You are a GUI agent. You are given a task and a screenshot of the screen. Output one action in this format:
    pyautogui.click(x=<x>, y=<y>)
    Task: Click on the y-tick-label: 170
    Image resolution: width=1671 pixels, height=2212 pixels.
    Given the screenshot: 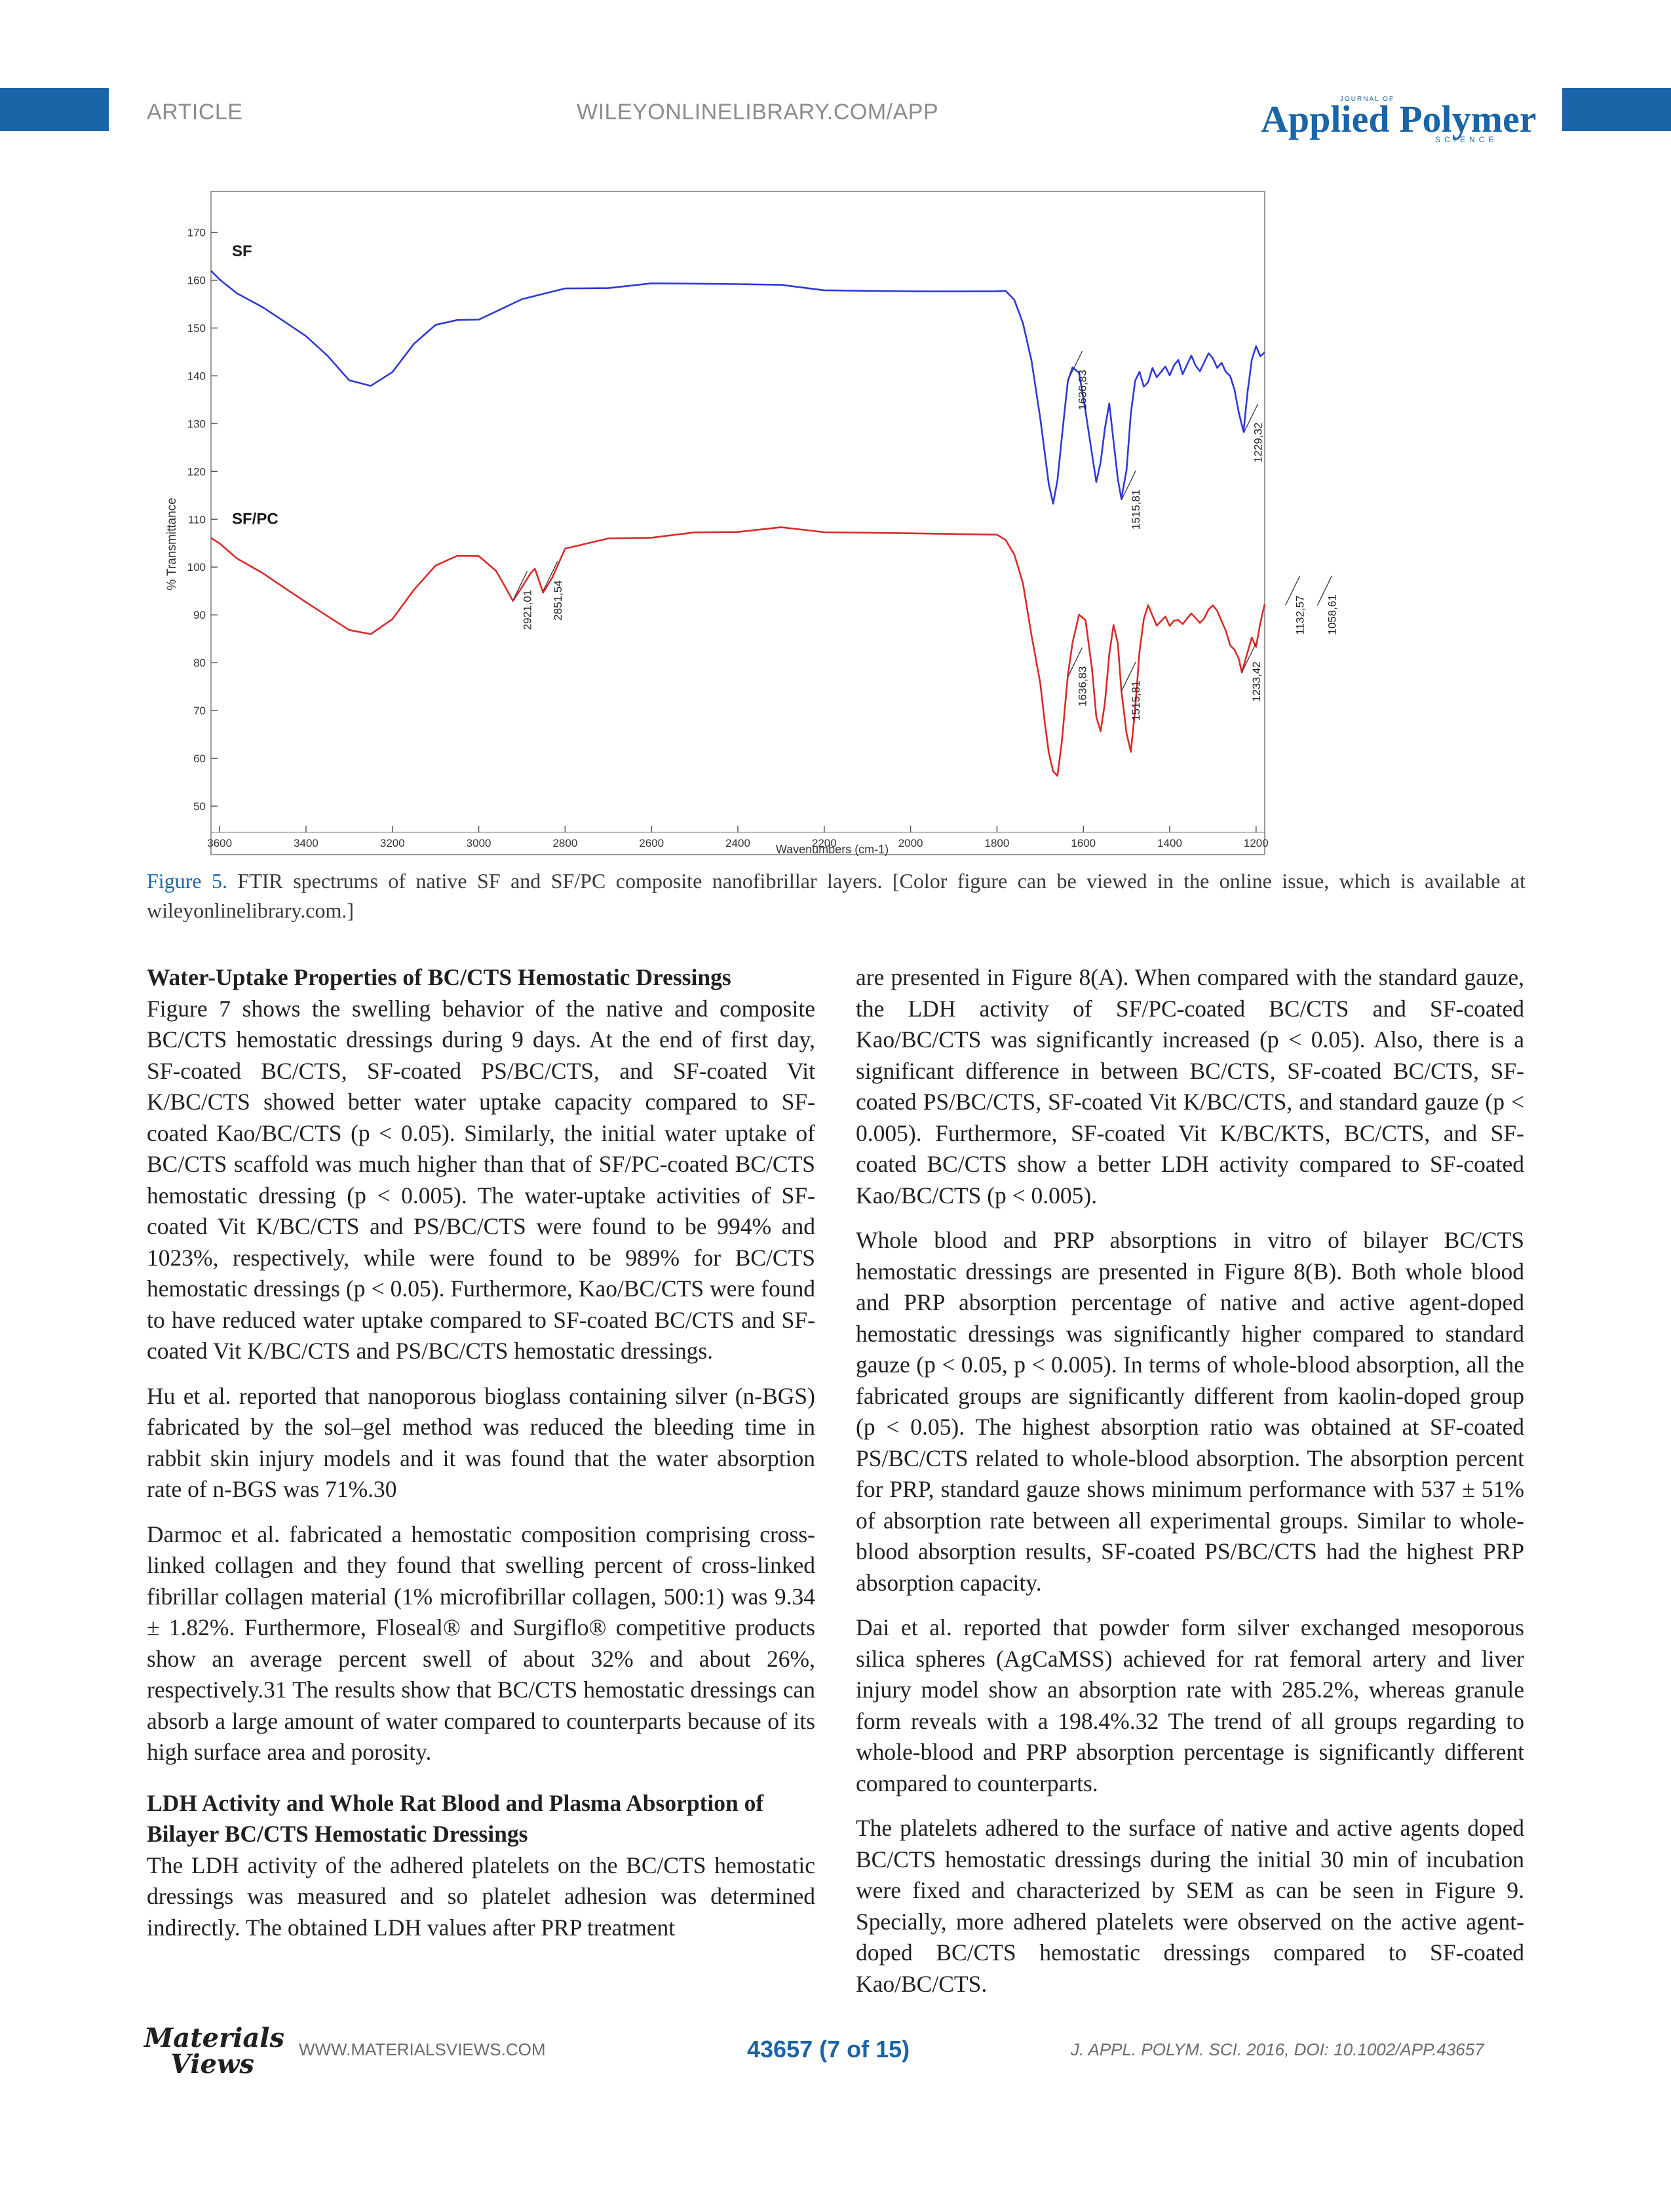 What is the action you would take?
    pyautogui.click(x=197, y=233)
    